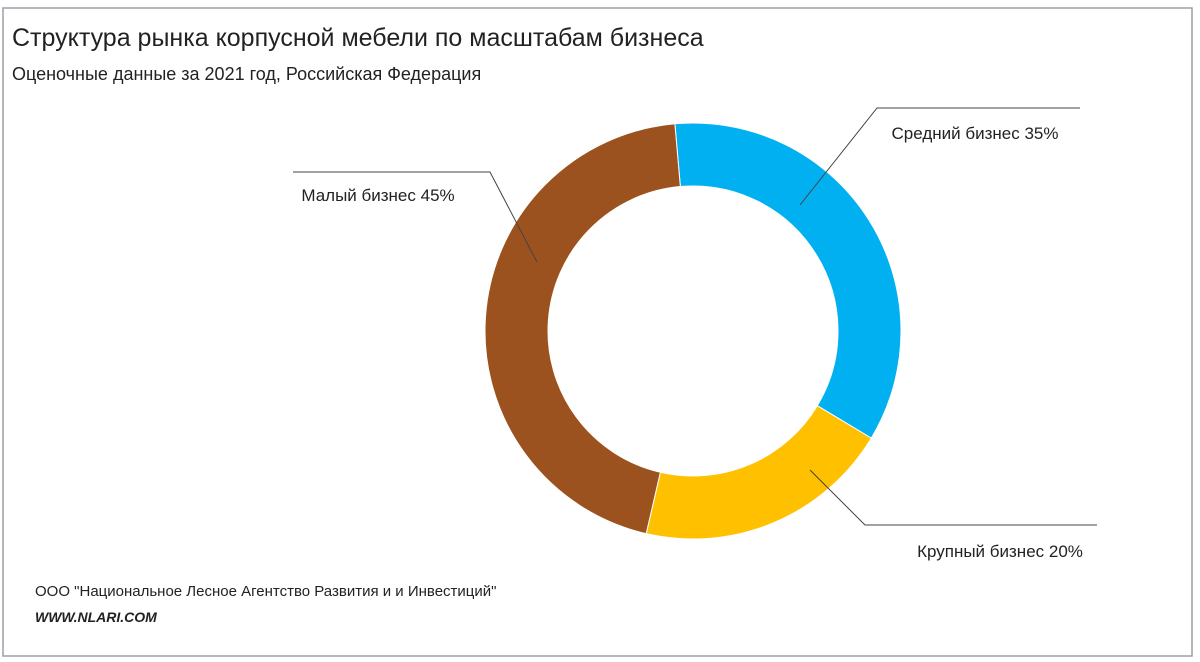 This screenshot has width=1200, height=662. Describe the element at coordinates (96, 617) in the screenshot. I see `website: WWW.NLARI.COM` at that location.